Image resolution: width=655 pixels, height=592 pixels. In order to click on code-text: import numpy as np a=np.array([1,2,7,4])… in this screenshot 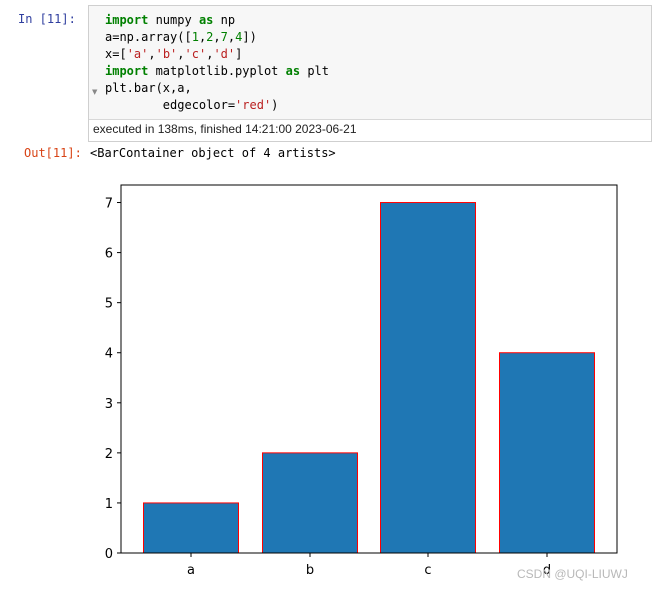, I will do `click(217, 62)`.